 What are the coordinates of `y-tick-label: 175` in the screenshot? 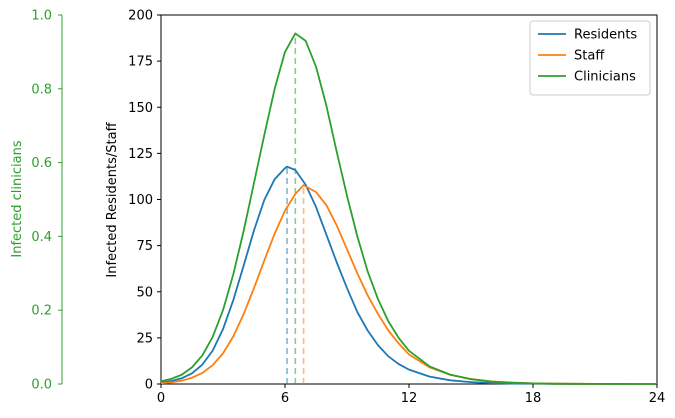 It's located at (140, 62).